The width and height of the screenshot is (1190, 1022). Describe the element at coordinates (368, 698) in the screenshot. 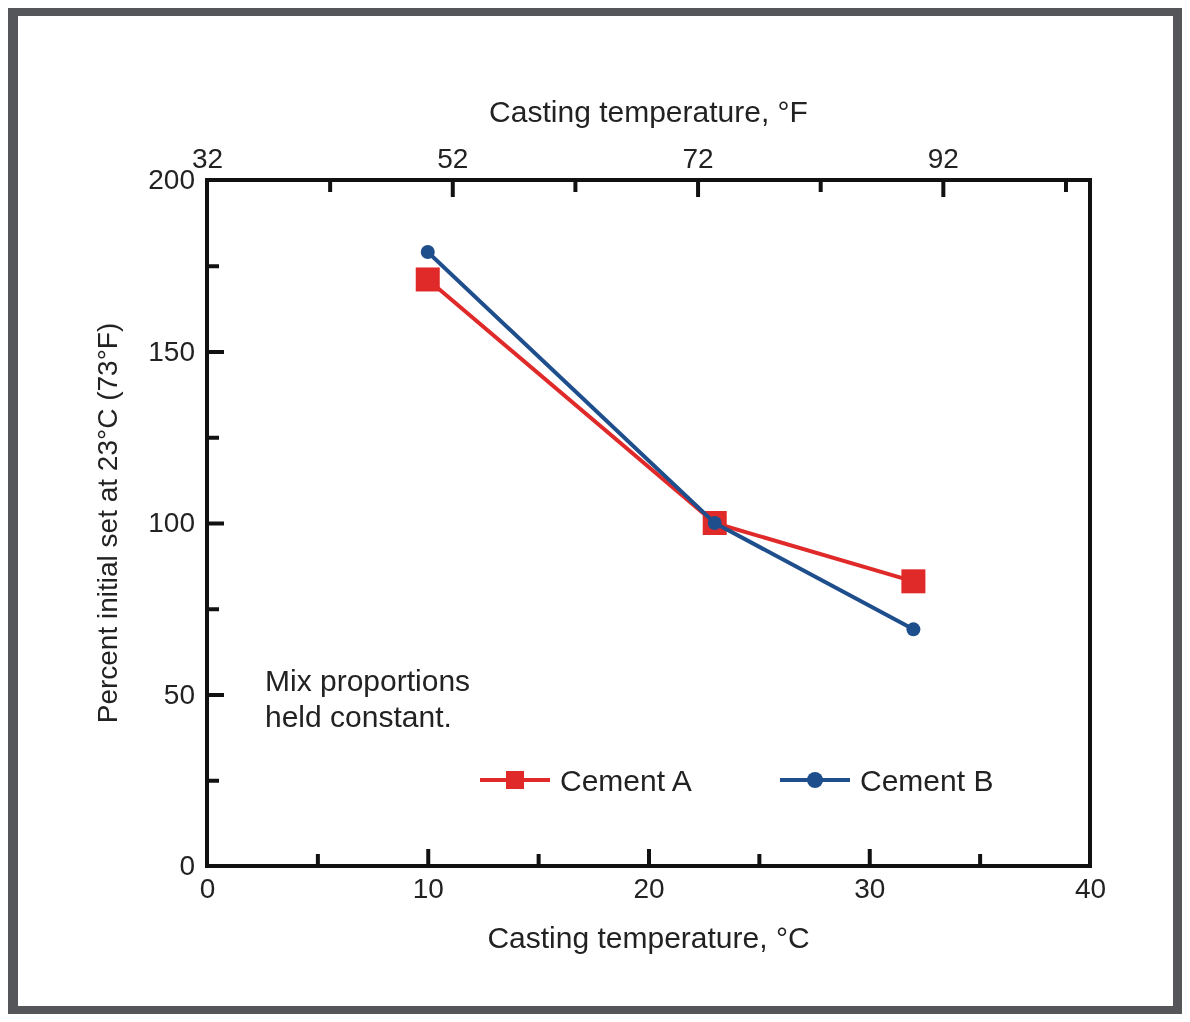

I see `annotation: Mix proportions held constant.` at that location.